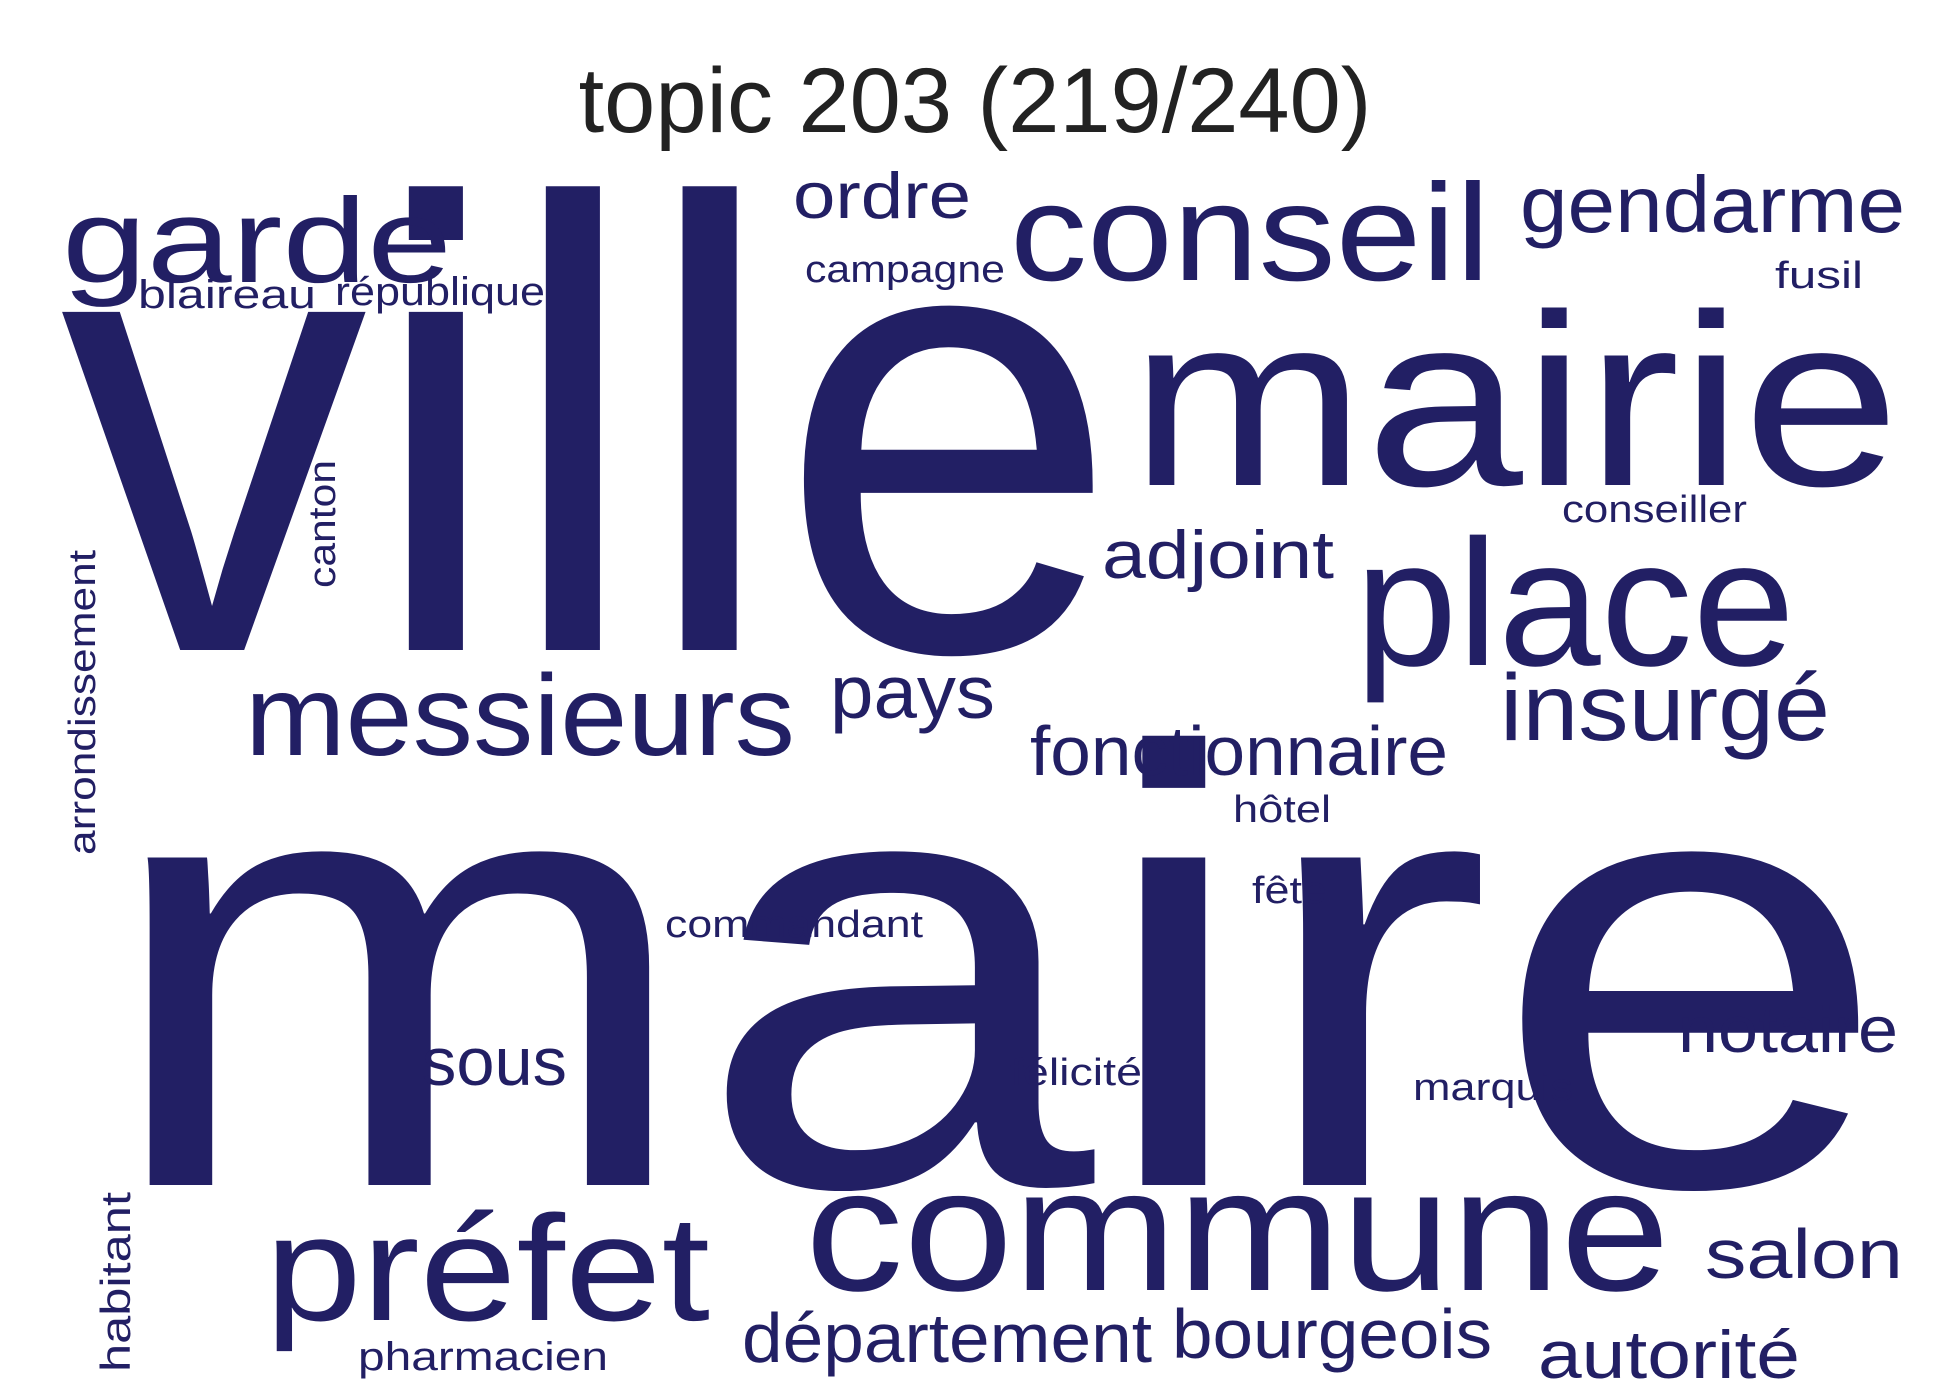 The width and height of the screenshot is (1950, 1400). What do you see at coordinates (905, 270) in the screenshot?
I see `word-campagne: campagne` at bounding box center [905, 270].